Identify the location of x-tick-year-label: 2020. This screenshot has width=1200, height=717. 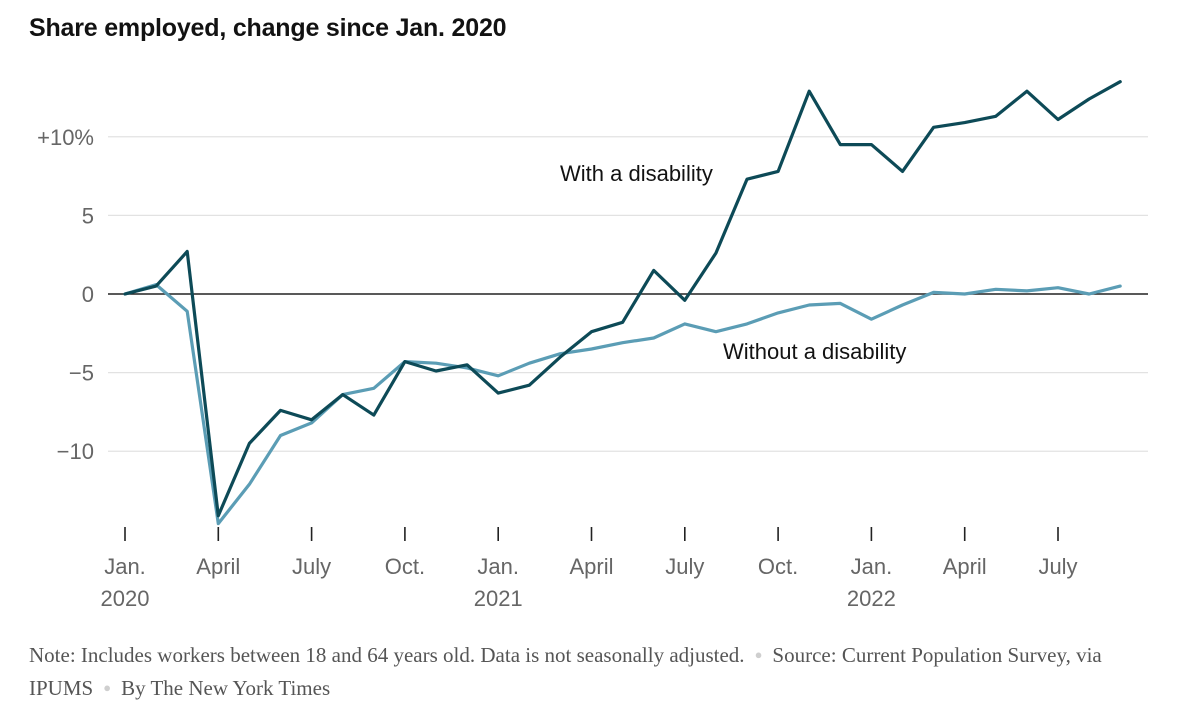
(125, 598).